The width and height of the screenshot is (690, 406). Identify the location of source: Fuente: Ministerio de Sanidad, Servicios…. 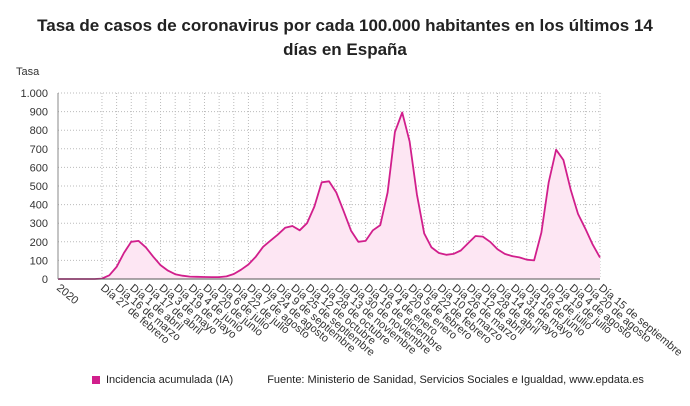
(455, 380).